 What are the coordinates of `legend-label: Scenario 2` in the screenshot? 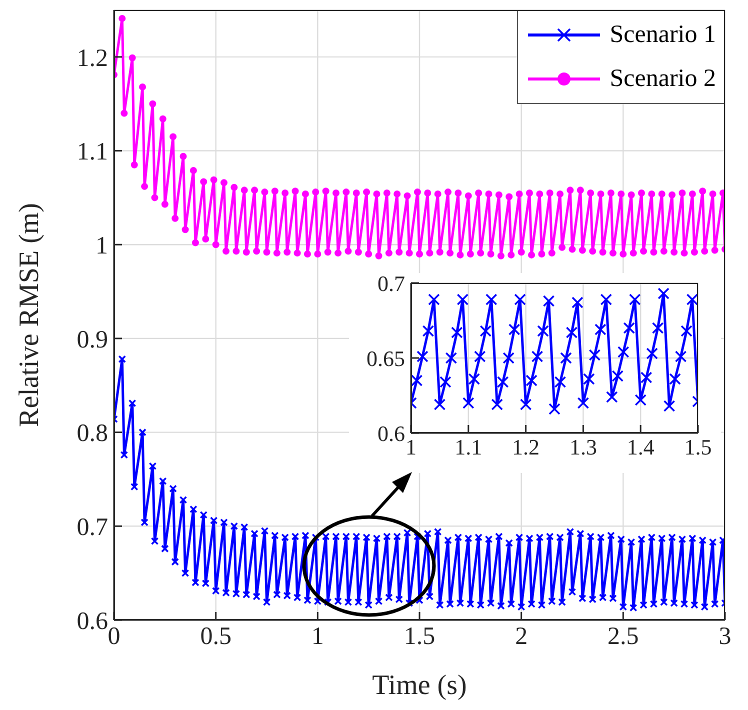 It's located at (663, 79).